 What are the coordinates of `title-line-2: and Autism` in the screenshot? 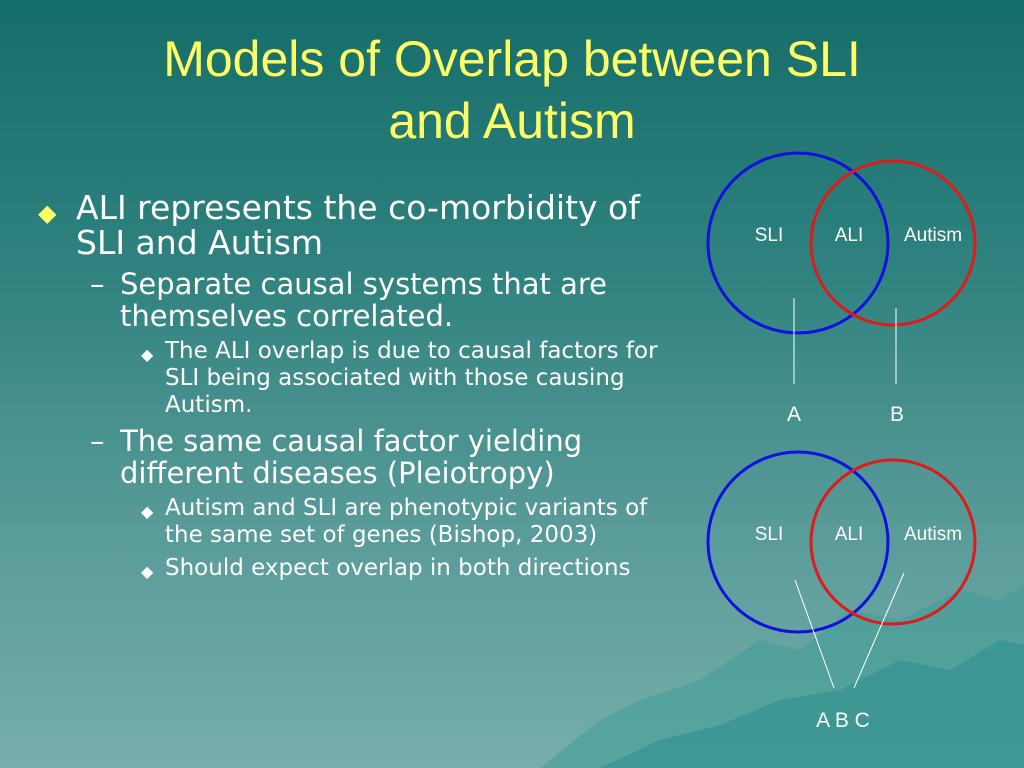 It's located at (512, 121).